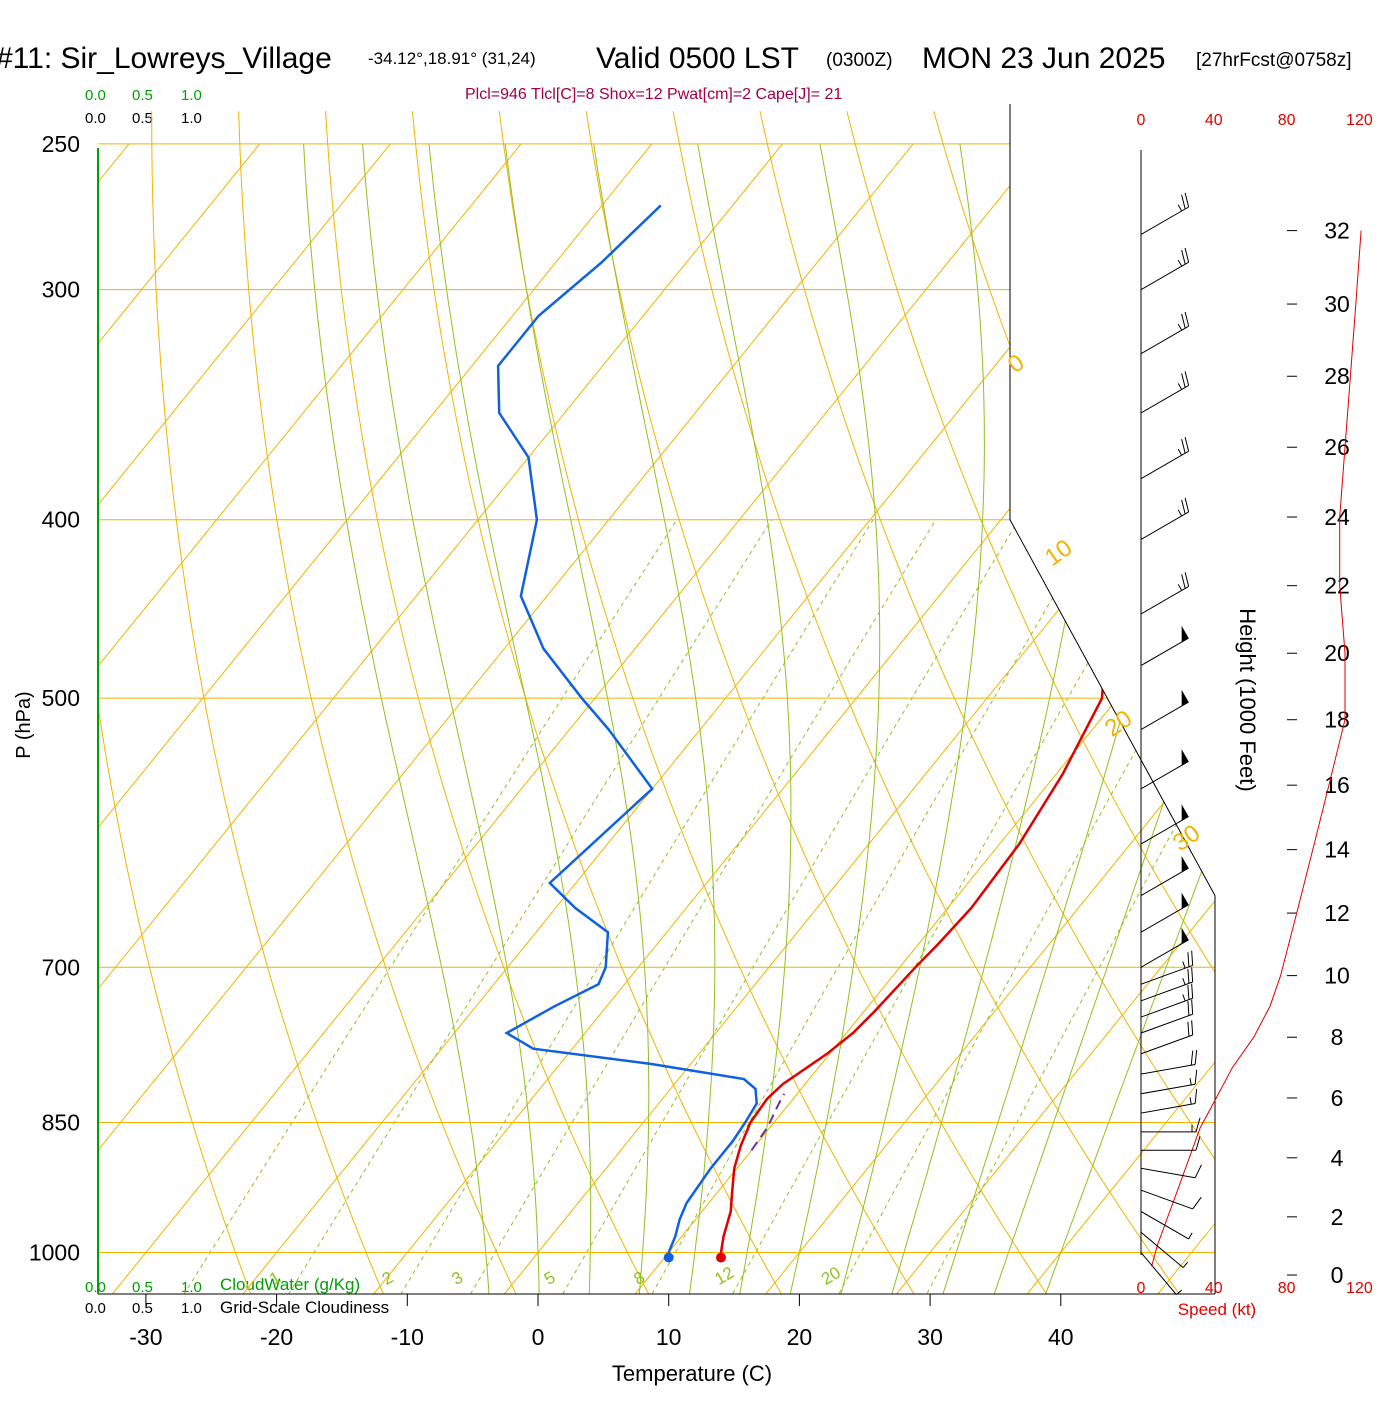 The width and height of the screenshot is (1400, 1405). Describe the element at coordinates (276, 1337) in the screenshot. I see `temperature-tick-label: -20` at that location.